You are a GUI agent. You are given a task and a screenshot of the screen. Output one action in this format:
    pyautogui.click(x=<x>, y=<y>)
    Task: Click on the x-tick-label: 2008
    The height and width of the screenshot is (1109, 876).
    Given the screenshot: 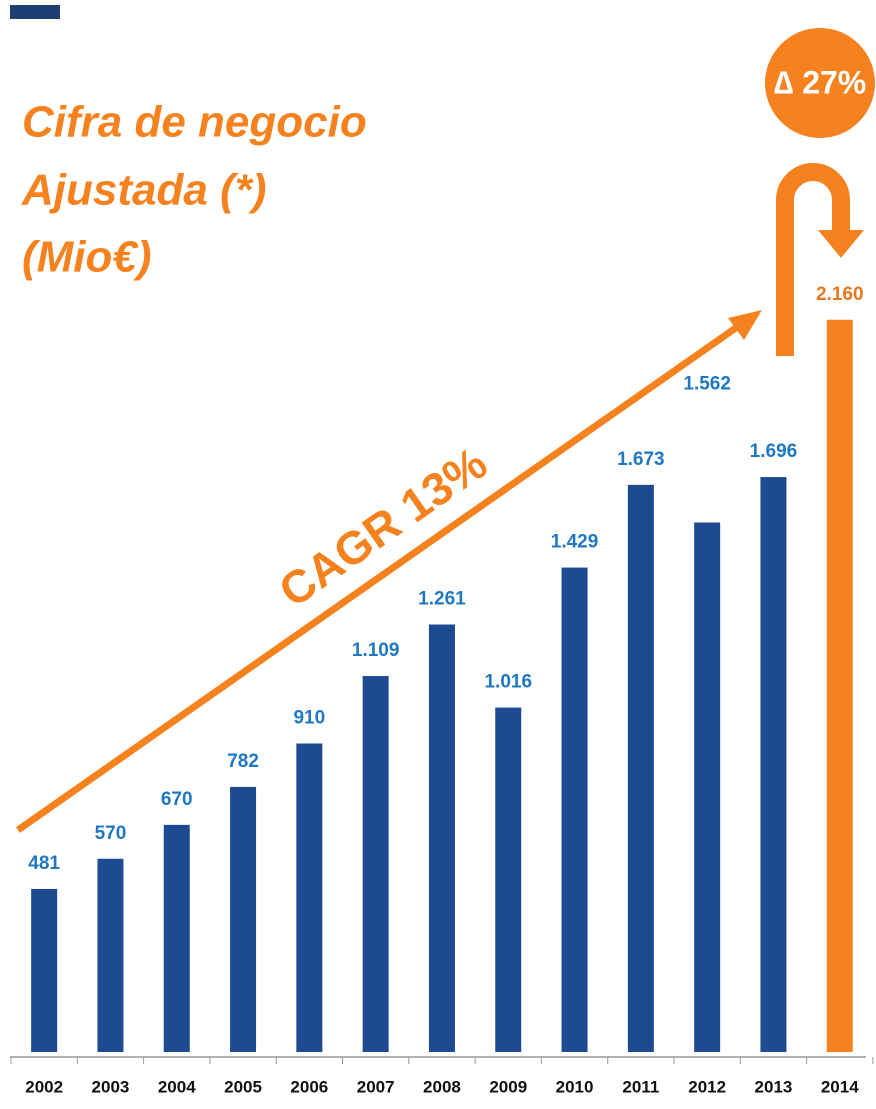 What is the action you would take?
    pyautogui.click(x=442, y=1086)
    